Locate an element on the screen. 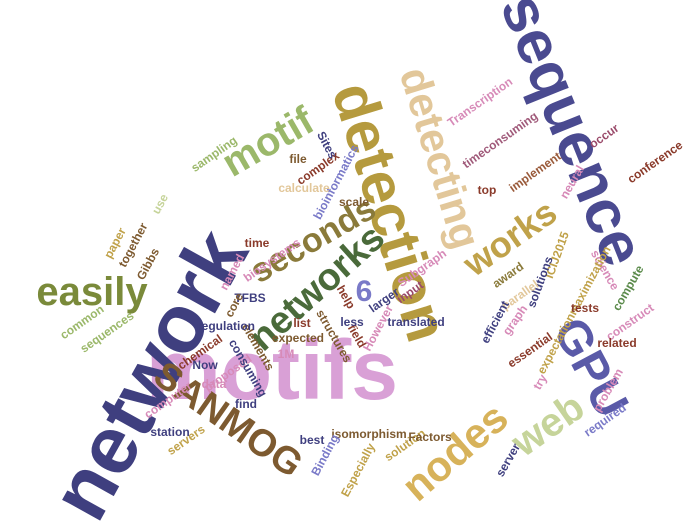 This screenshot has width=698, height=524. word-factors: Factors is located at coordinates (430, 437).